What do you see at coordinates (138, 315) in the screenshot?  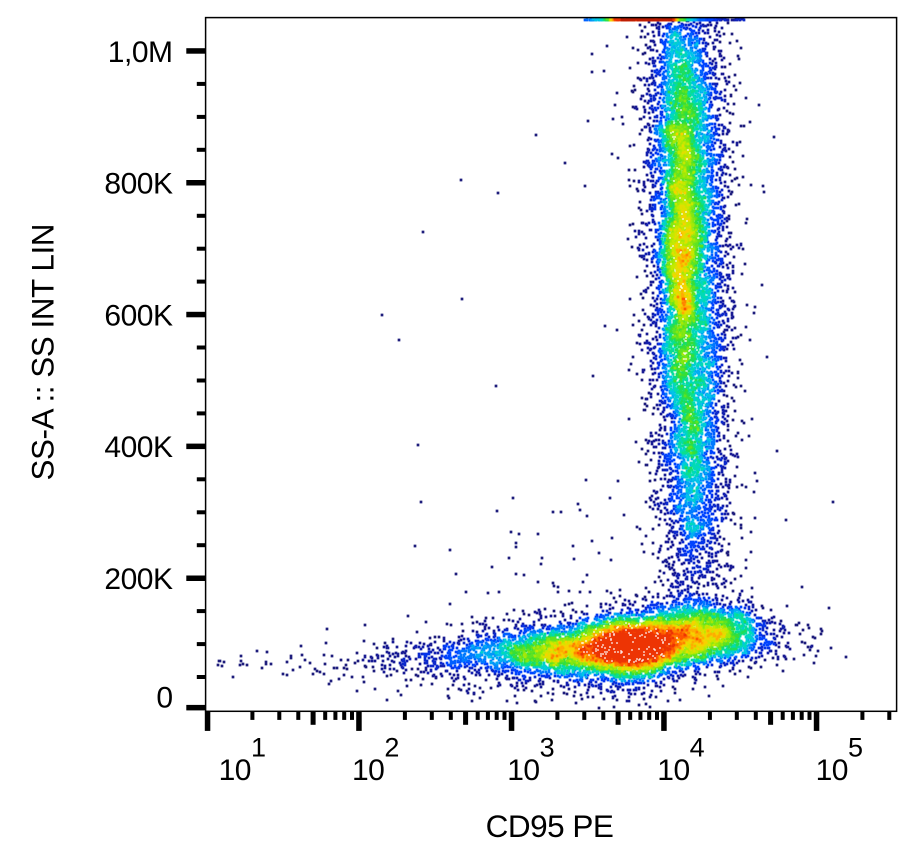 I see `svg-text: 600K` at bounding box center [138, 315].